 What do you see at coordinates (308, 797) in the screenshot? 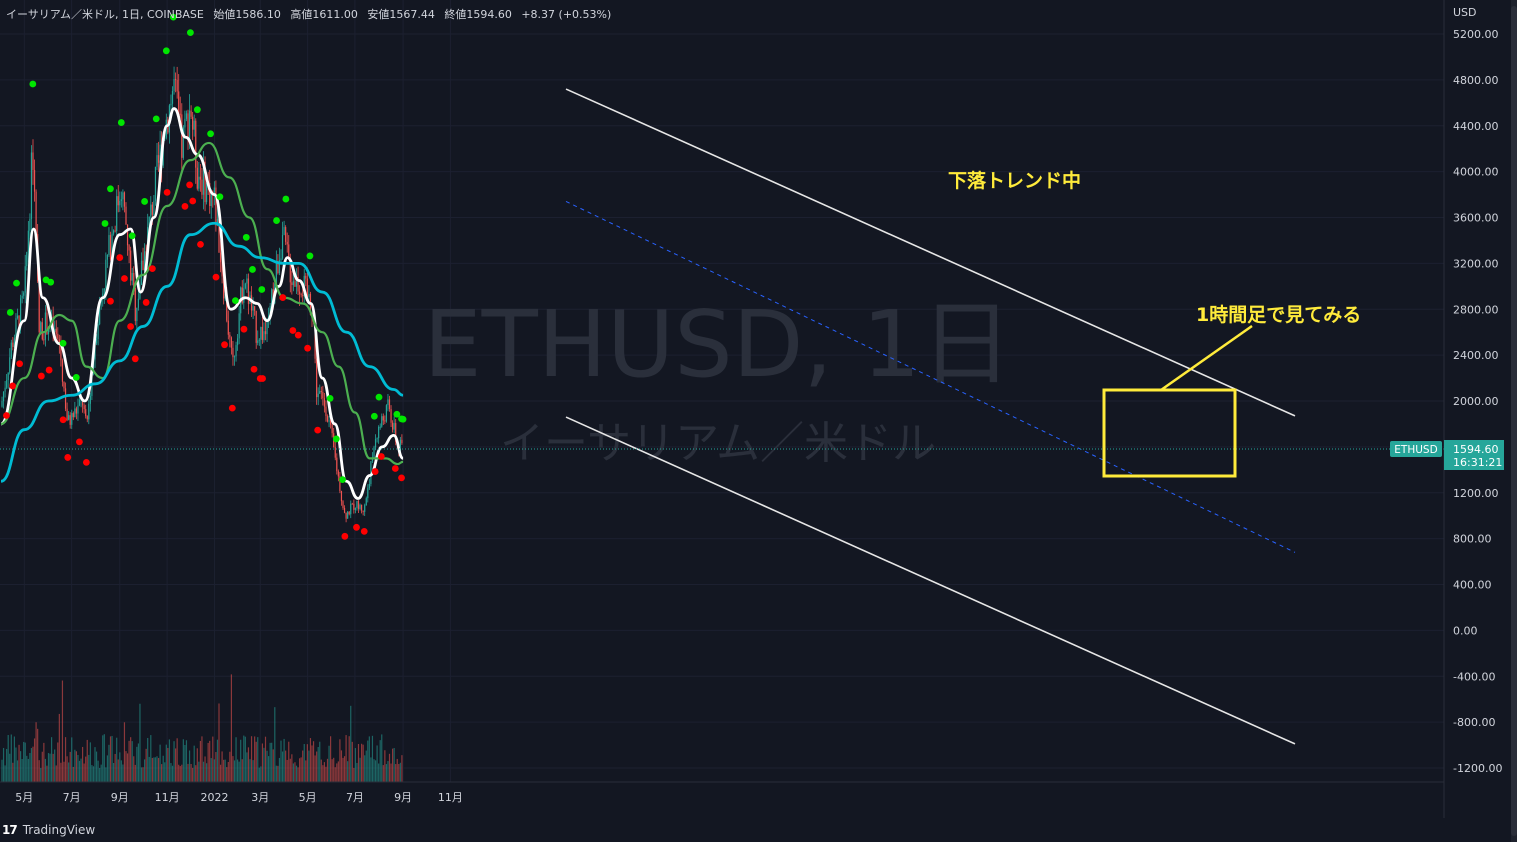
I see `time-tick-label: 5月` at bounding box center [308, 797].